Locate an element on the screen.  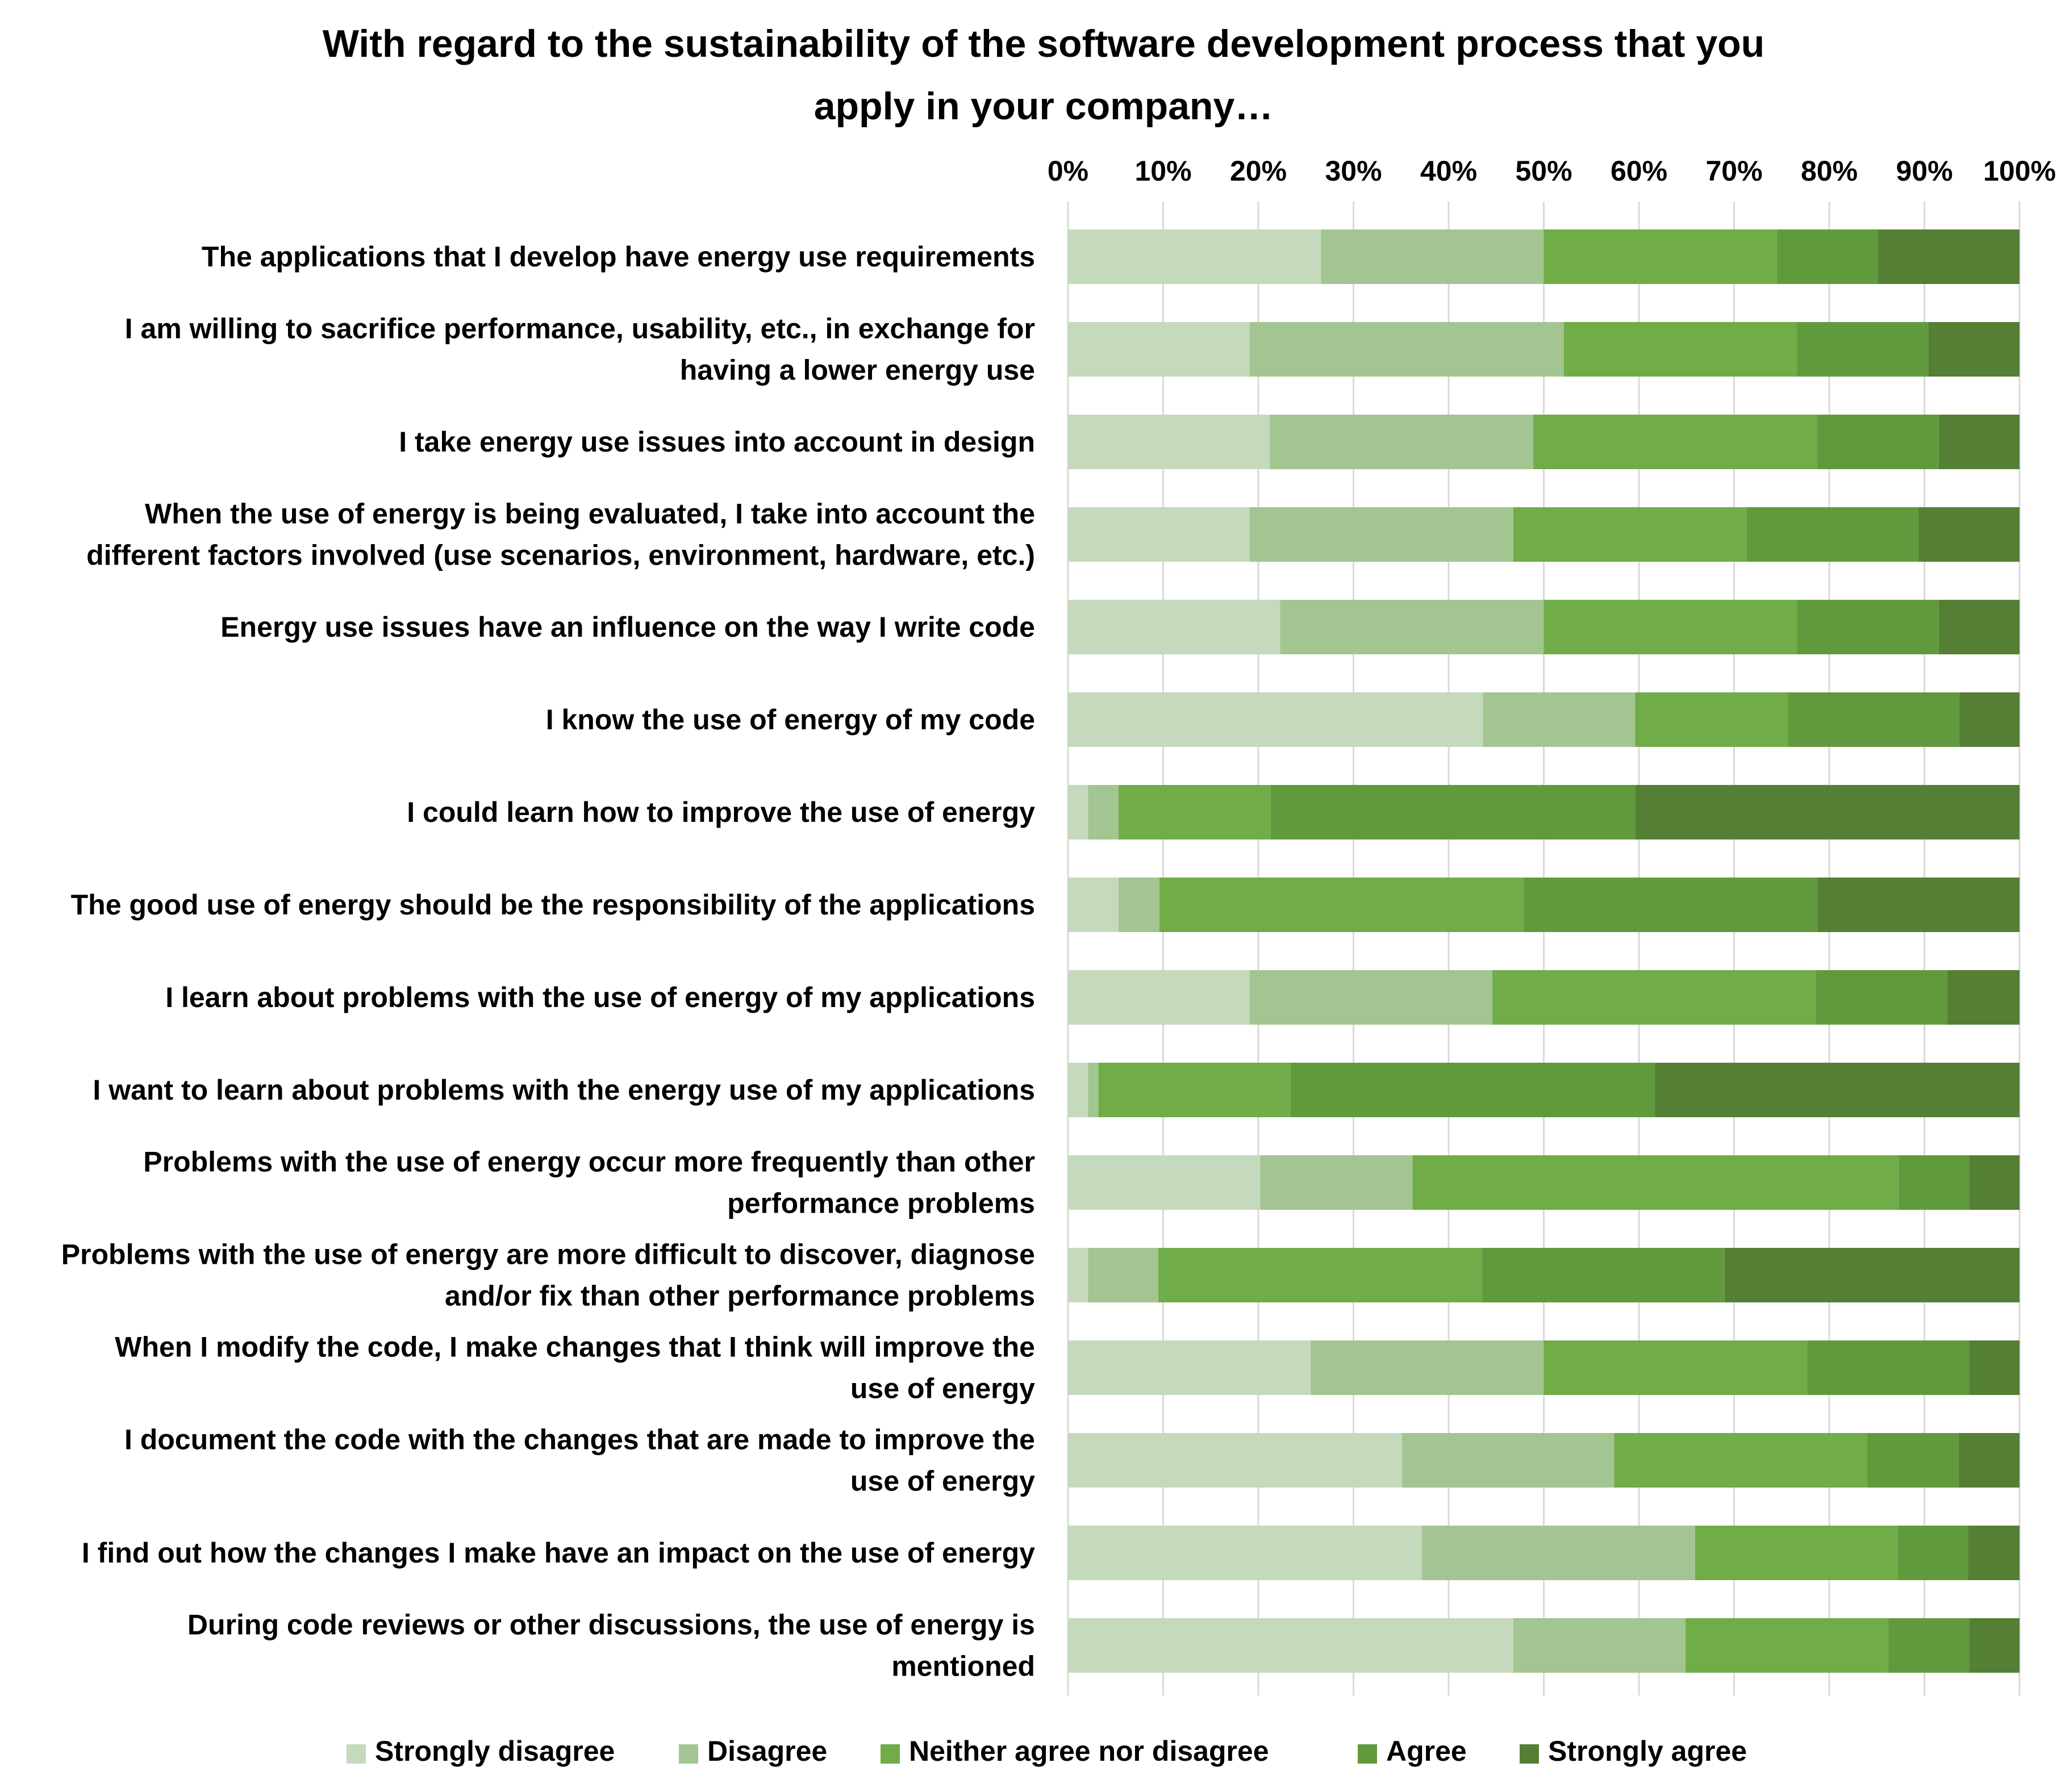
bar-segment-row-14-strongly-agree is located at coordinates (1989, 1461).